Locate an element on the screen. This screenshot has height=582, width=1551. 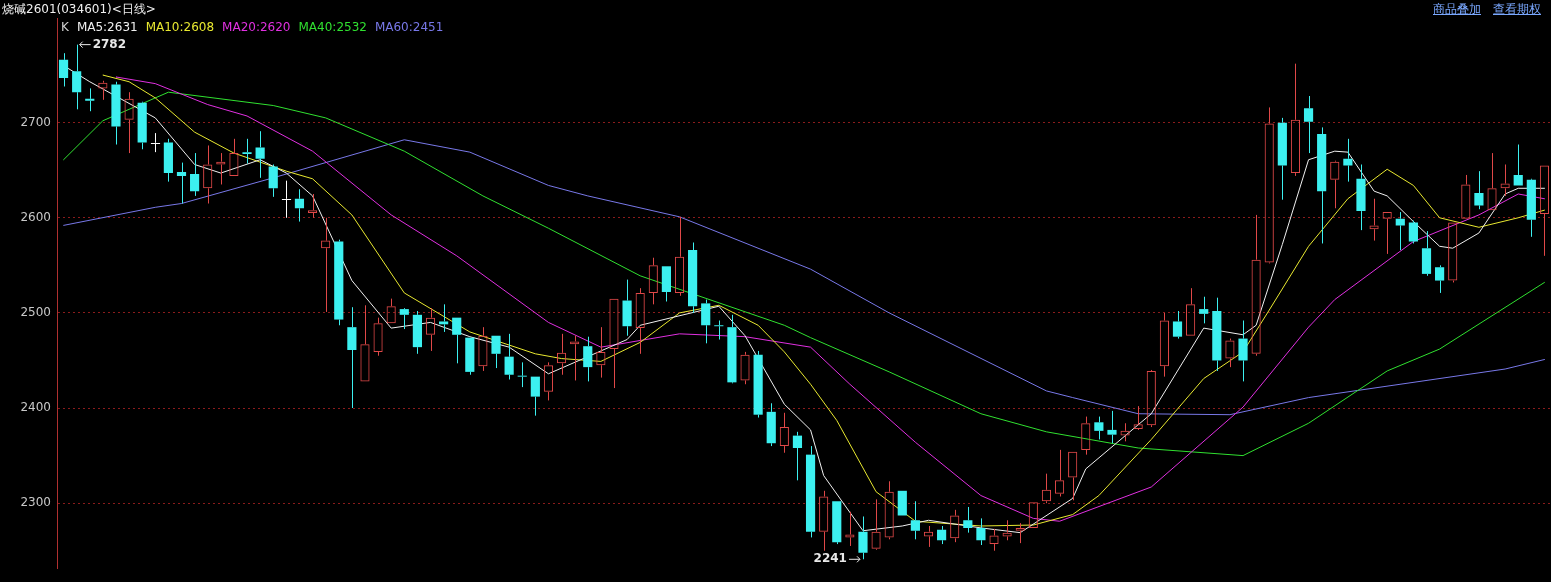
y-tick-label: 2400 is located at coordinates (35, 407).